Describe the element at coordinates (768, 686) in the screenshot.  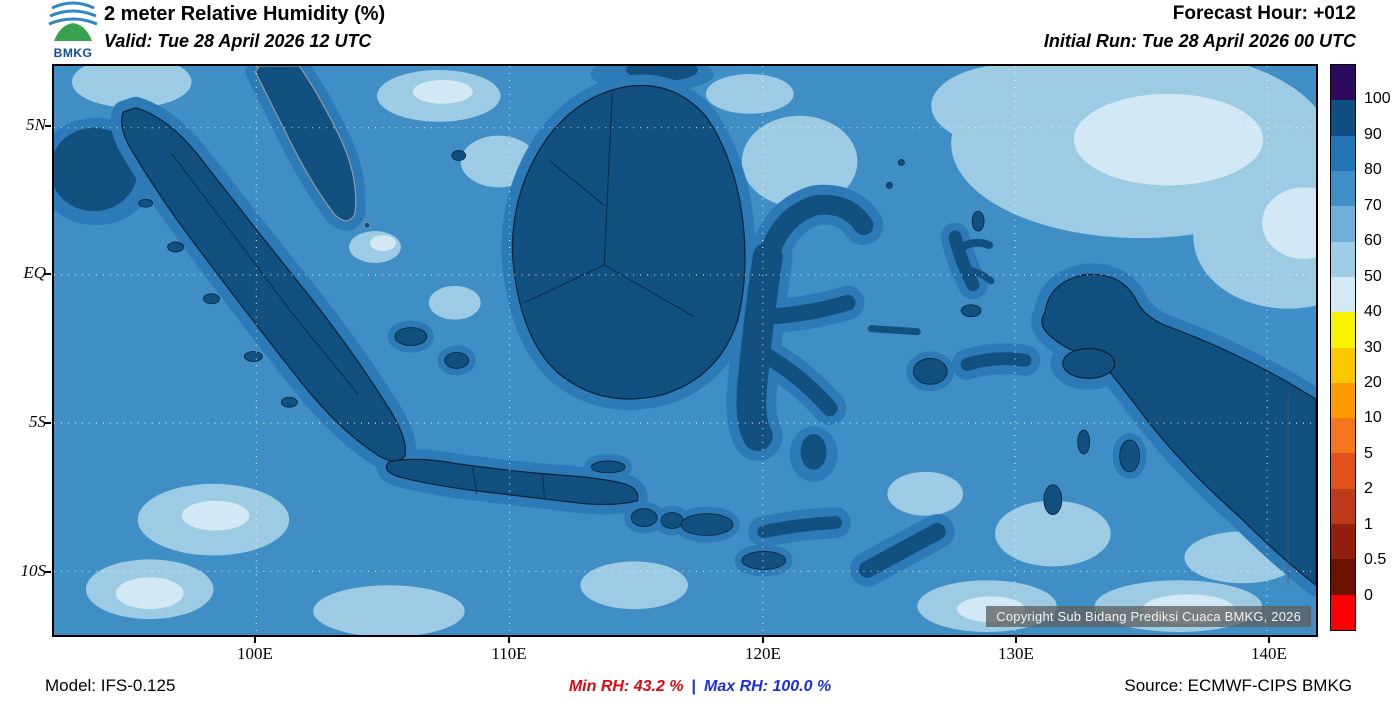
I see `max-rh-value: Max RH: 100.0 %` at that location.